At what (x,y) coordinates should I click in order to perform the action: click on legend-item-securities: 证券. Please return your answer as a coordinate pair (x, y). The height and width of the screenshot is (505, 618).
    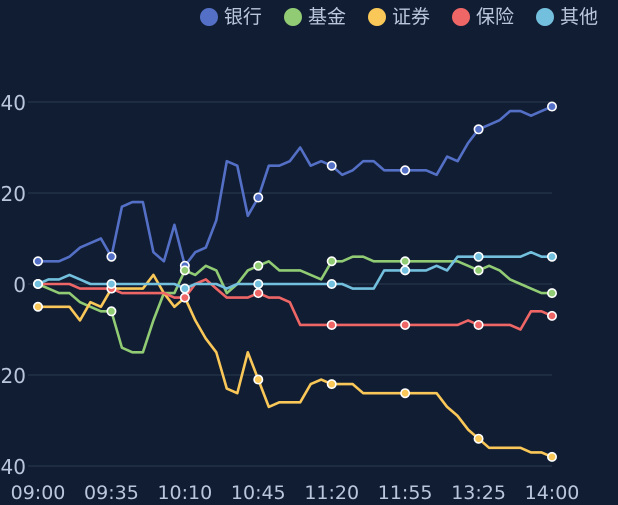
    Looking at the image, I should click on (398, 17).